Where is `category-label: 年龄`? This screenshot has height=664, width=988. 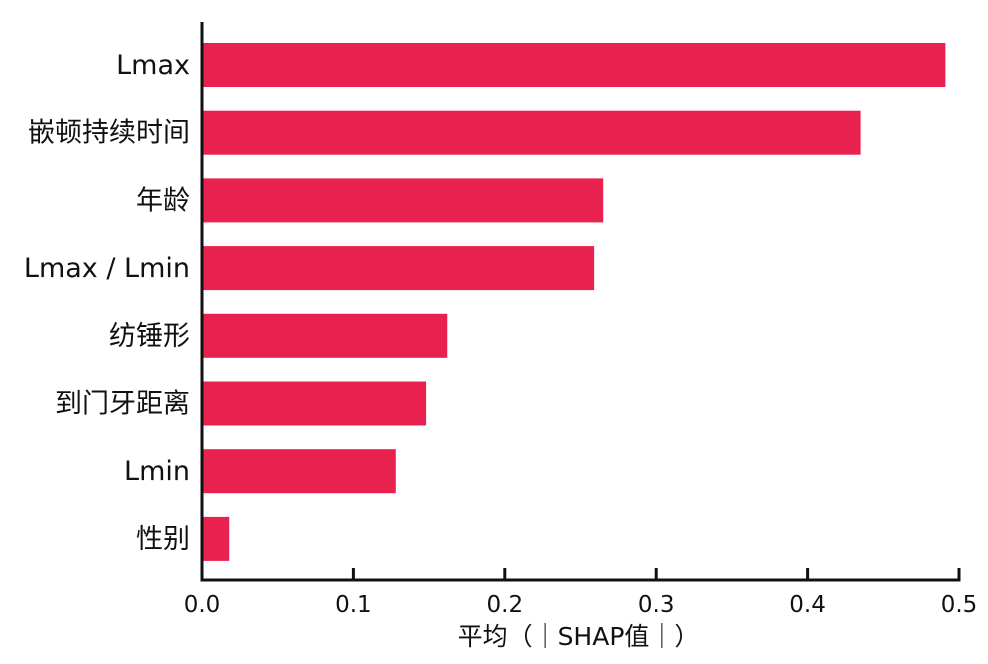 category-label: 年龄 is located at coordinates (163, 200).